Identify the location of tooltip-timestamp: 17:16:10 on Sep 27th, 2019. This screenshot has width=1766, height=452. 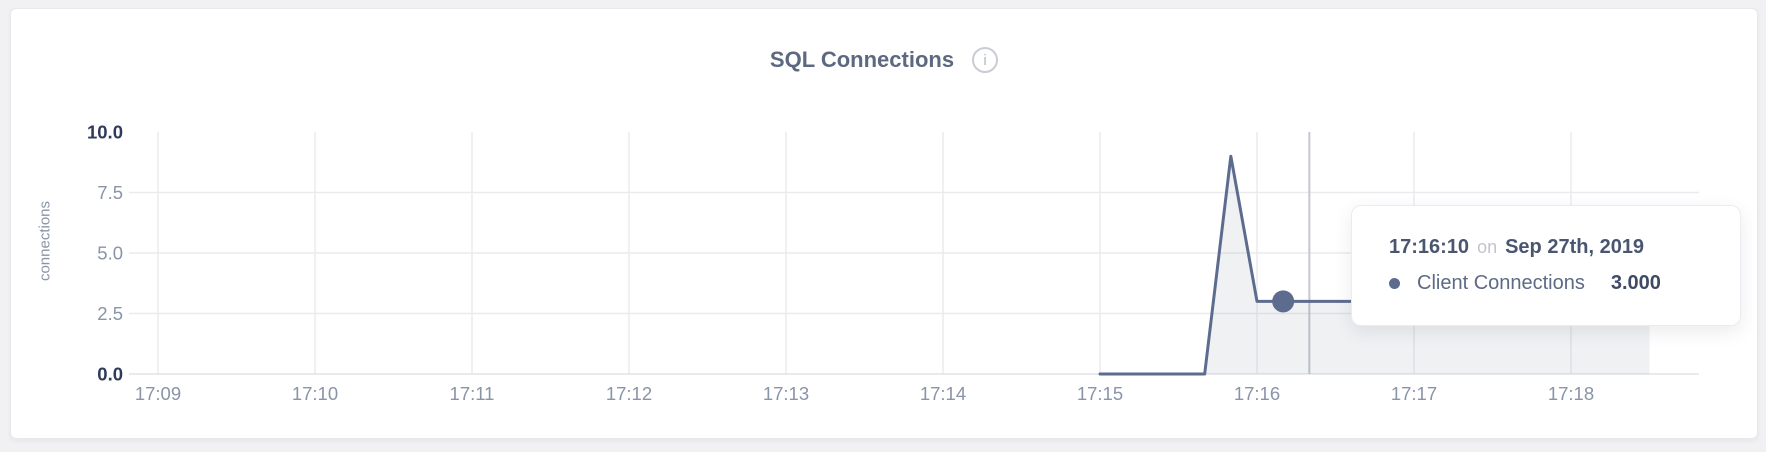
(1550, 247).